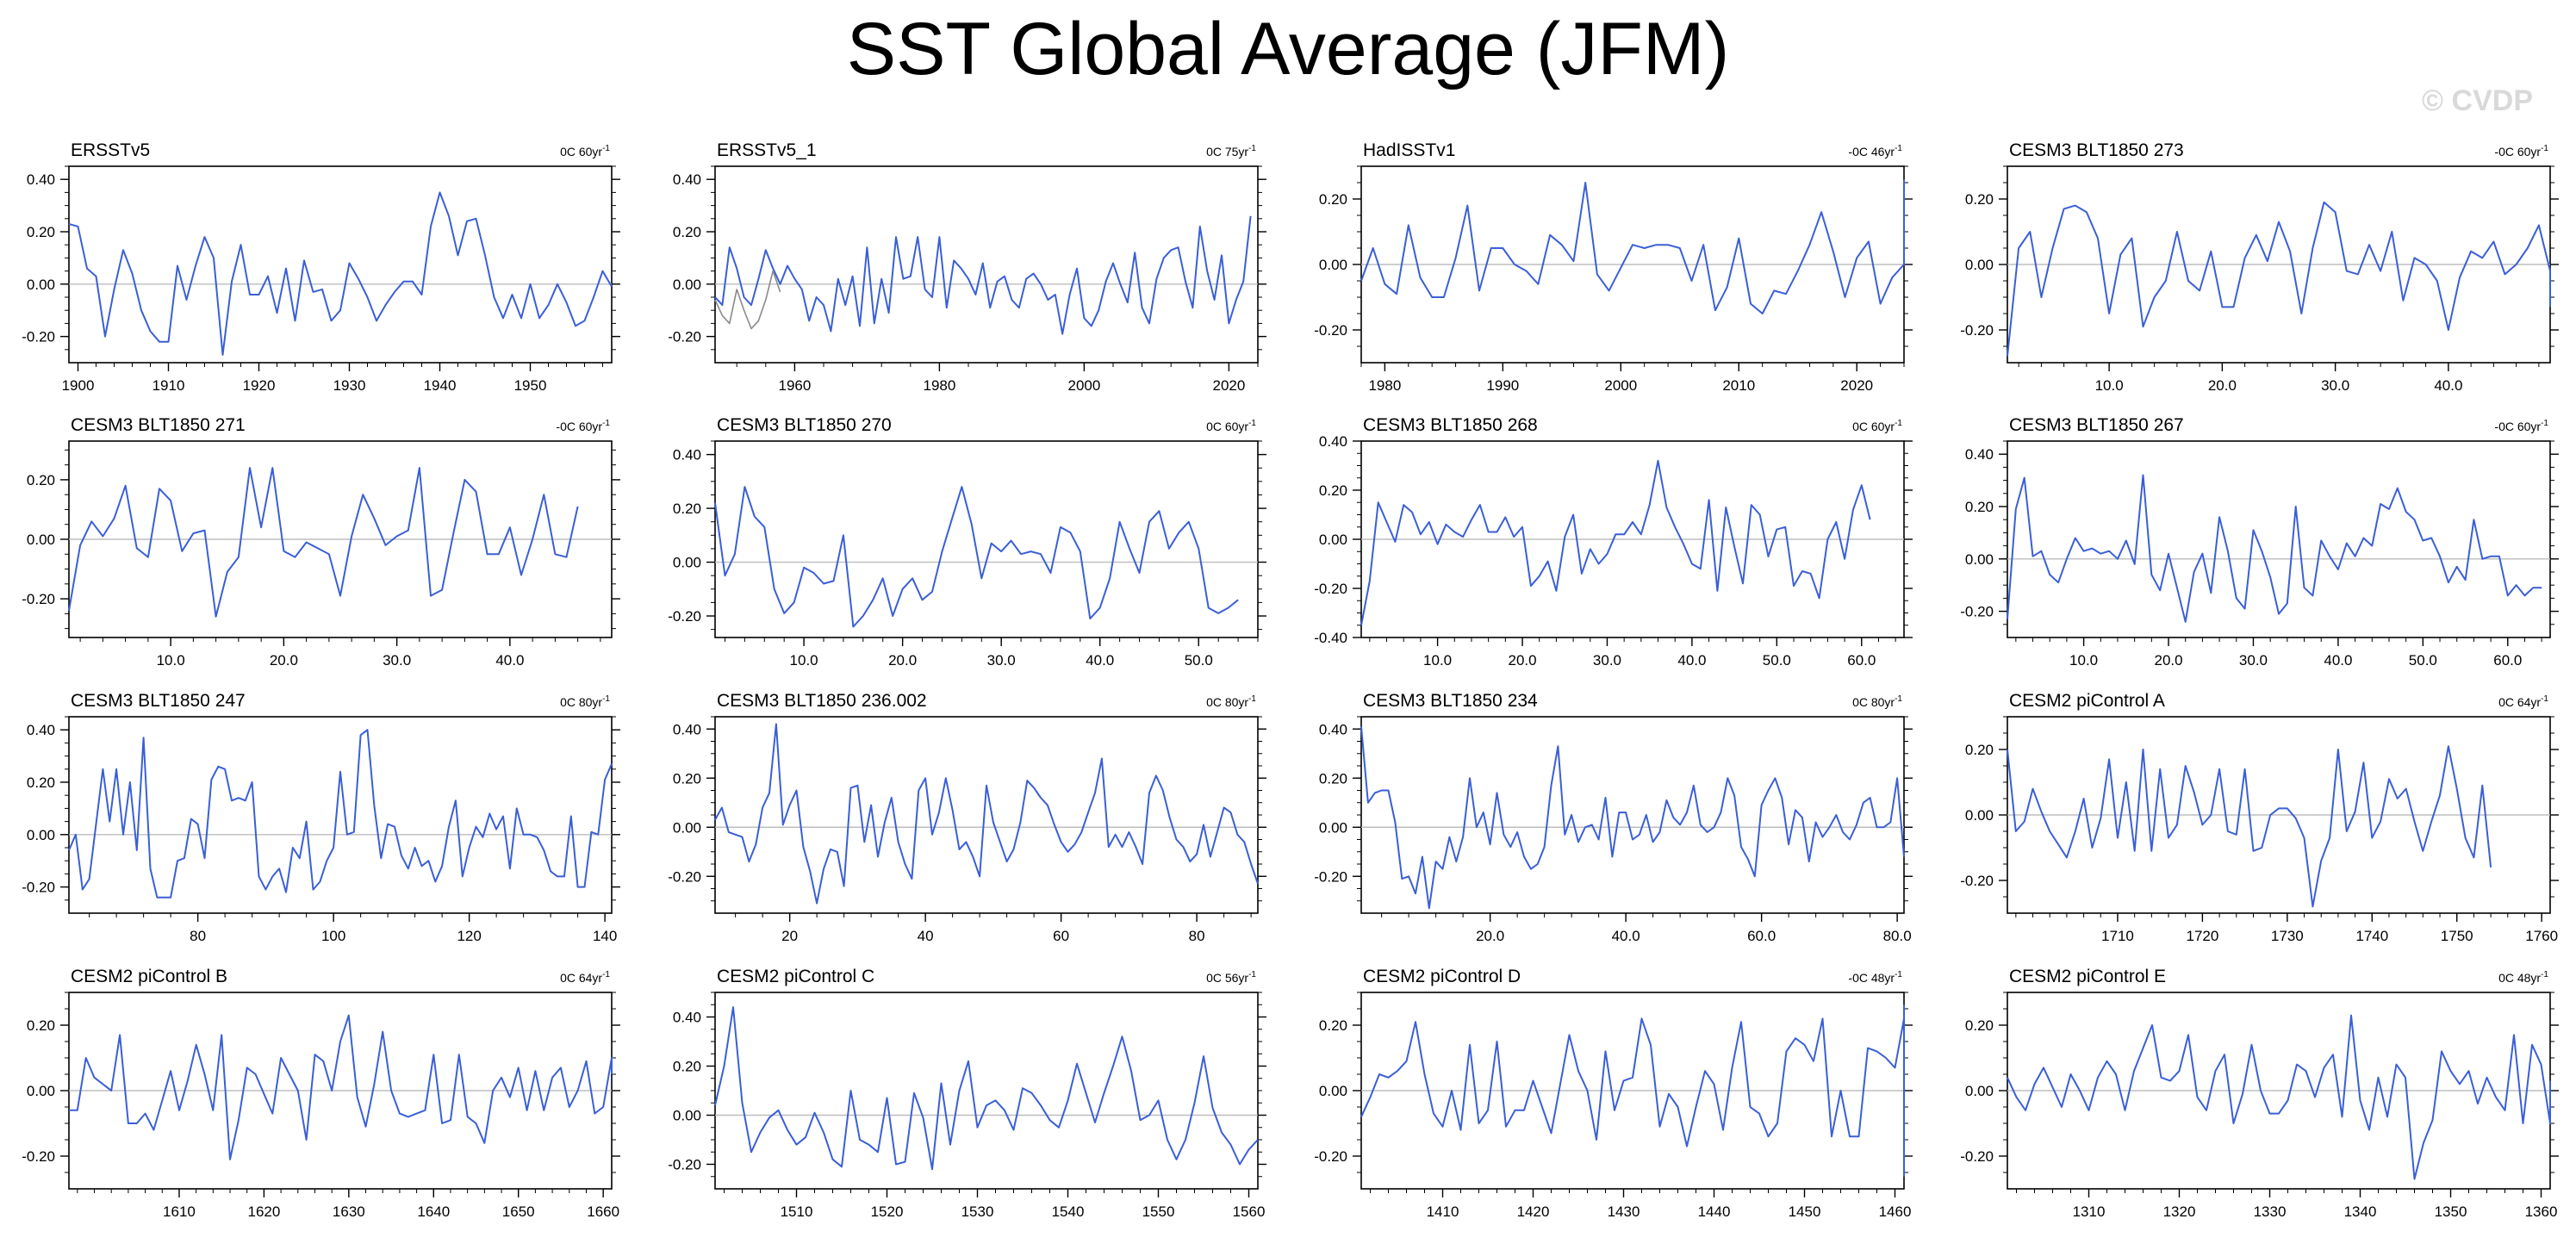 This screenshot has width=2576, height=1250. Describe the element at coordinates (2457, 936) in the screenshot. I see `x-tick-label: 1750` at that location.